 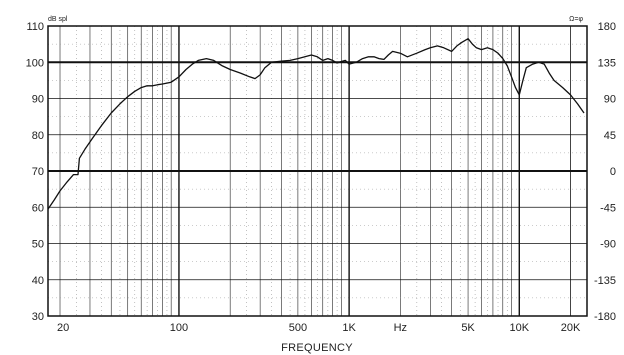 I want to click on x-tick-label: 1K, so click(x=349, y=328).